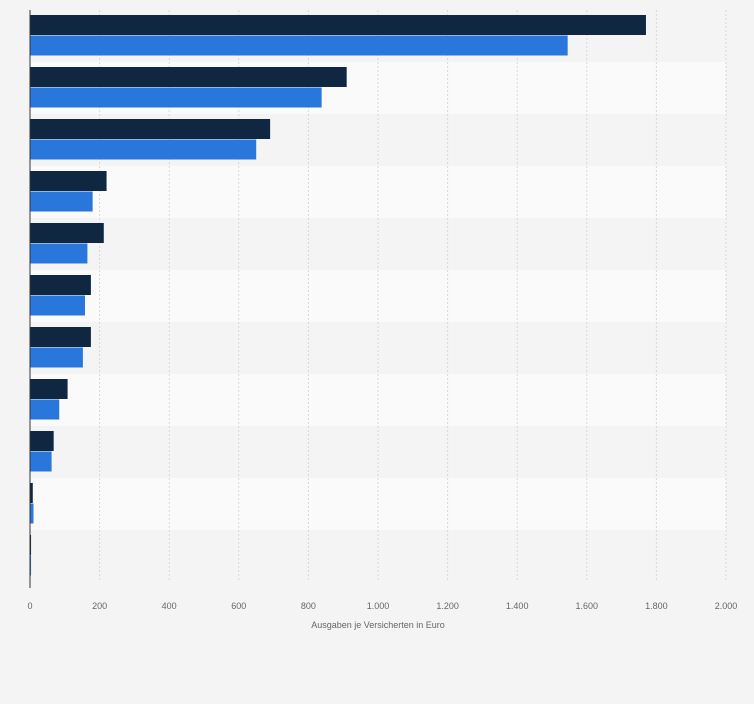 This screenshot has height=704, width=754. What do you see at coordinates (29, 606) in the screenshot?
I see `x-tick-label: 0` at bounding box center [29, 606].